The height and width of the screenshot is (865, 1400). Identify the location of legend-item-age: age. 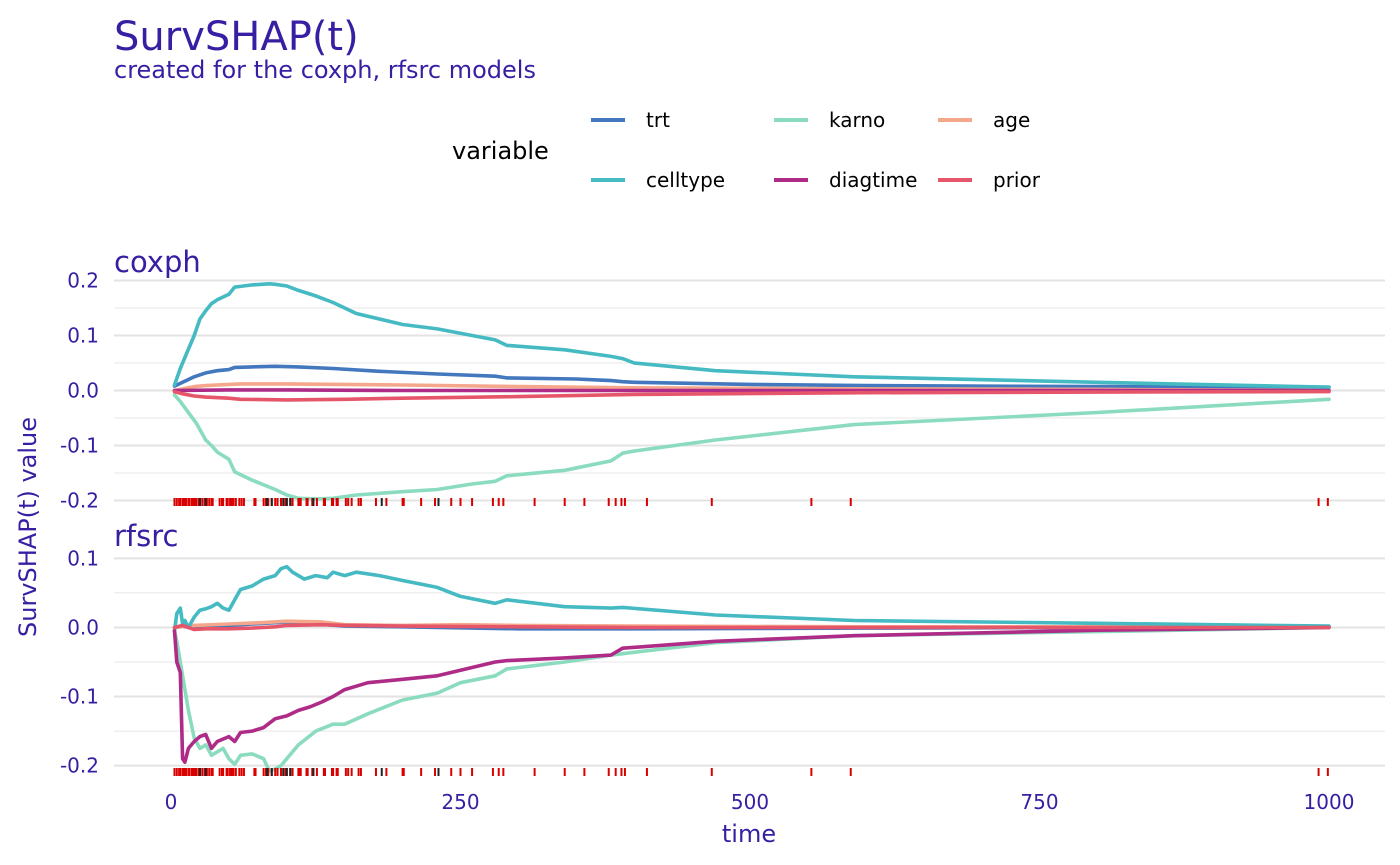
(984, 120).